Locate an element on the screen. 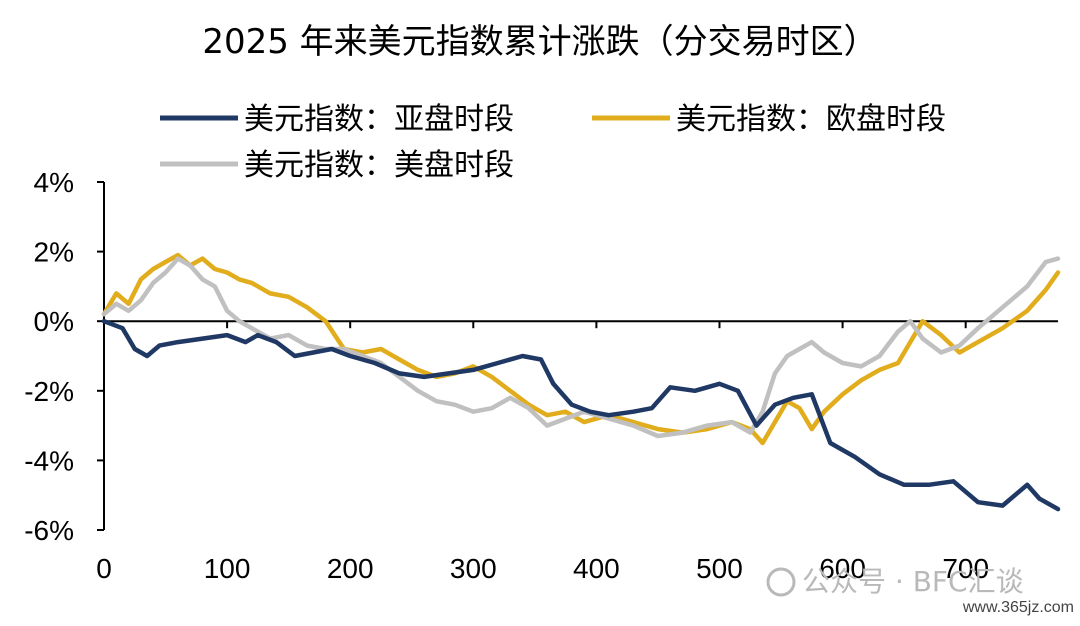 The width and height of the screenshot is (1080, 626). legend-label: 美元指数：欧盘时段 is located at coordinates (811, 119).